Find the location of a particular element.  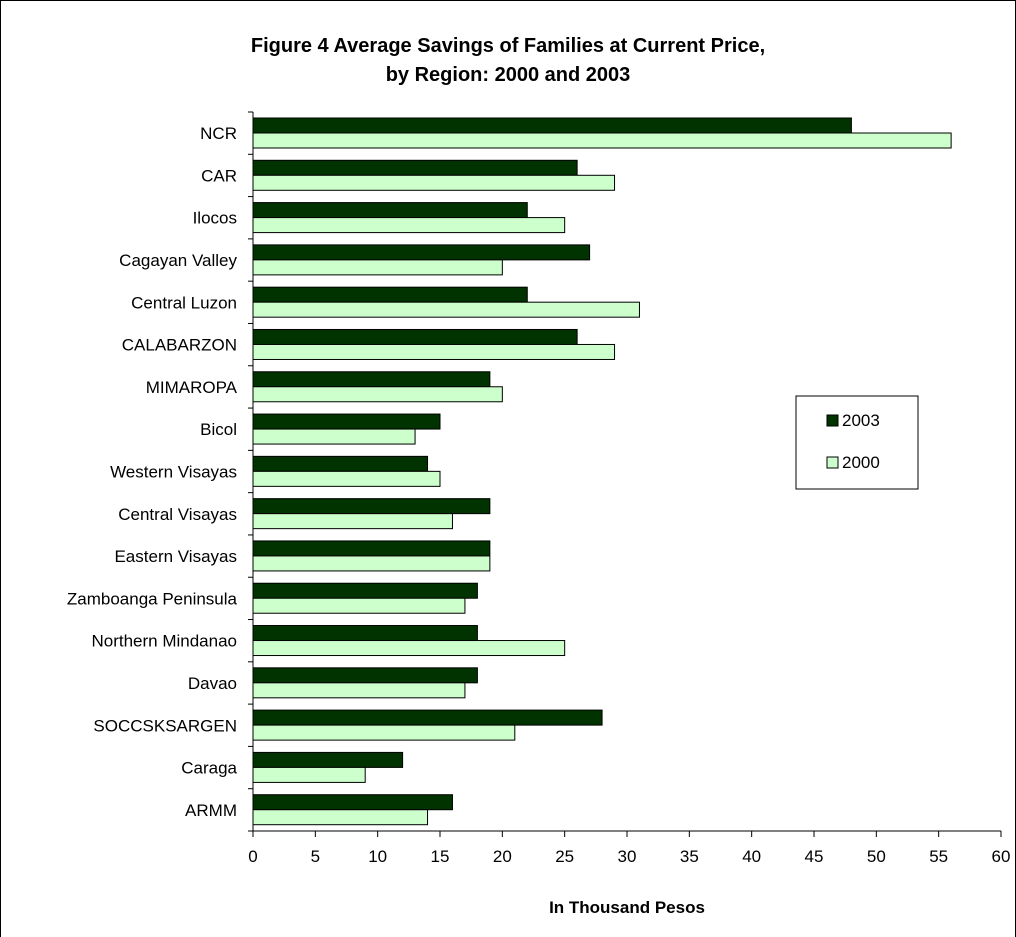

bar-2000-ilocos is located at coordinates (409, 225).